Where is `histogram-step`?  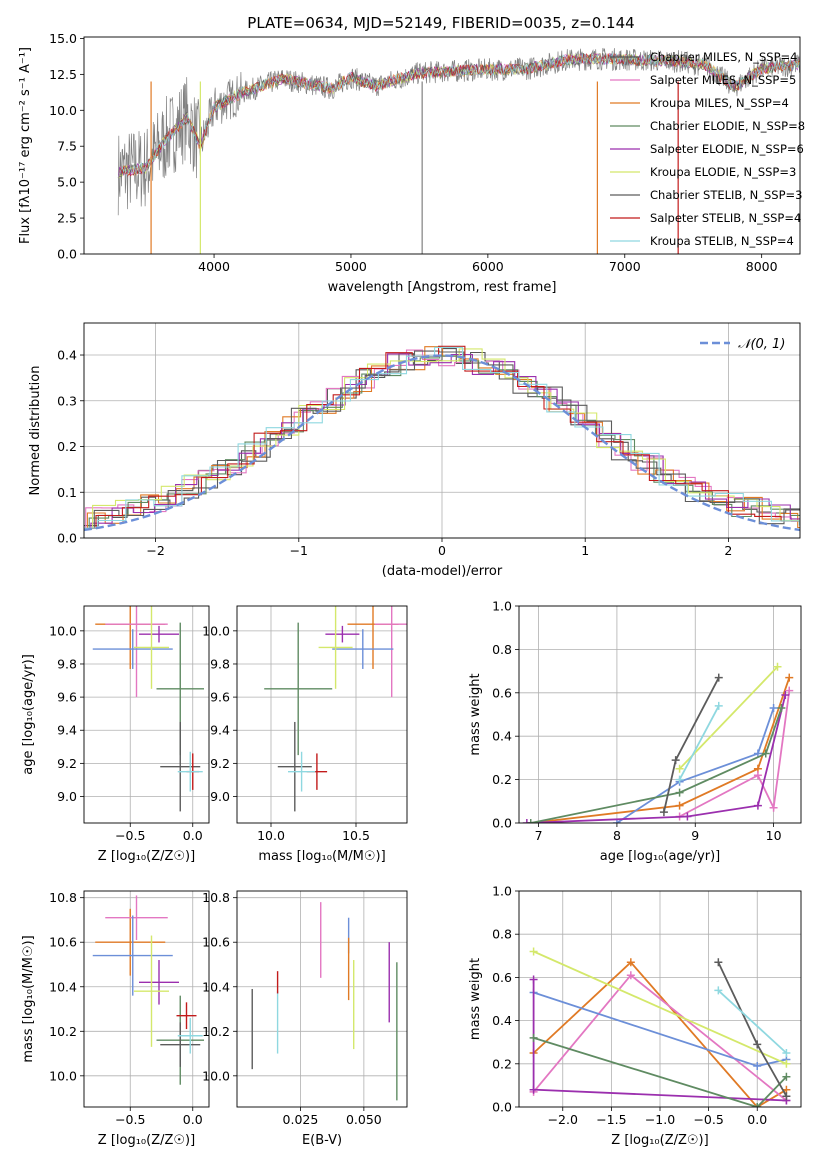
histogram-step is located at coordinates (442, 437).